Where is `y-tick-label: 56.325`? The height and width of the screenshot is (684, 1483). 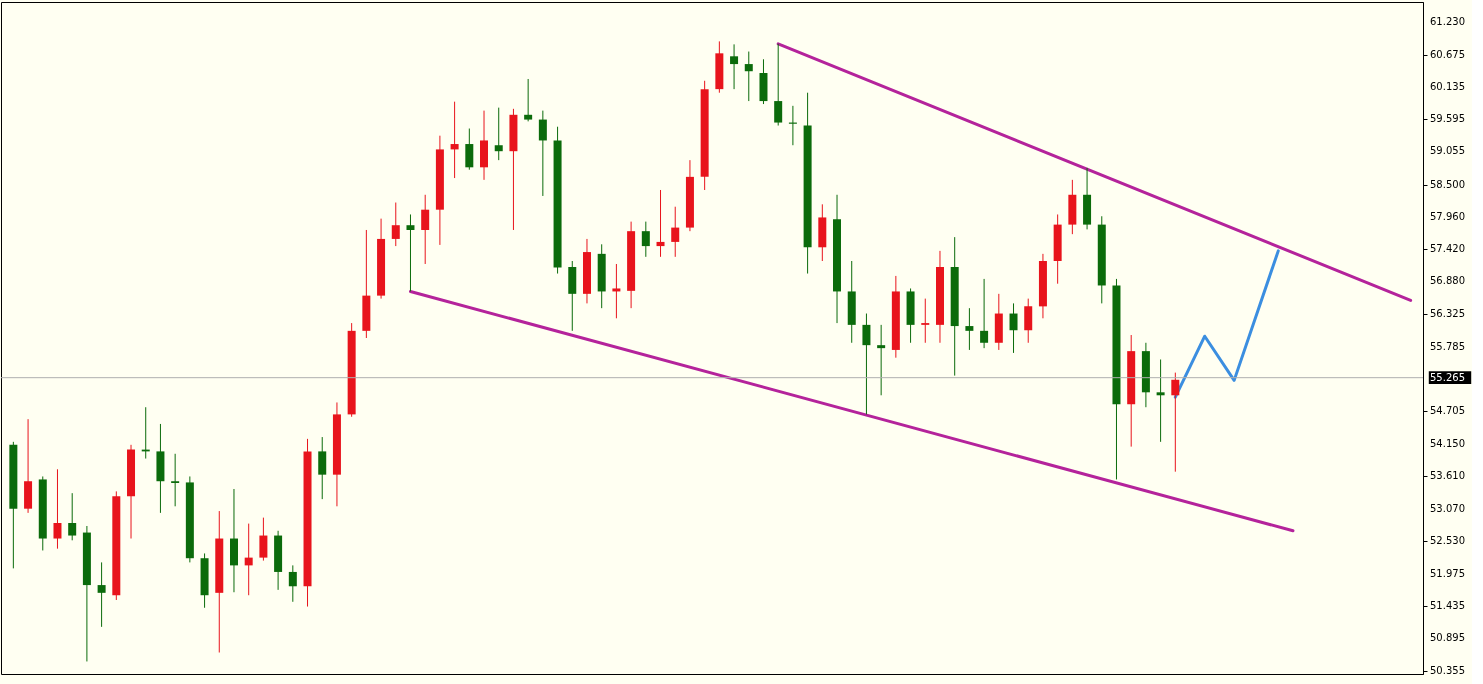 y-tick-label: 56.325 is located at coordinates (1447, 314).